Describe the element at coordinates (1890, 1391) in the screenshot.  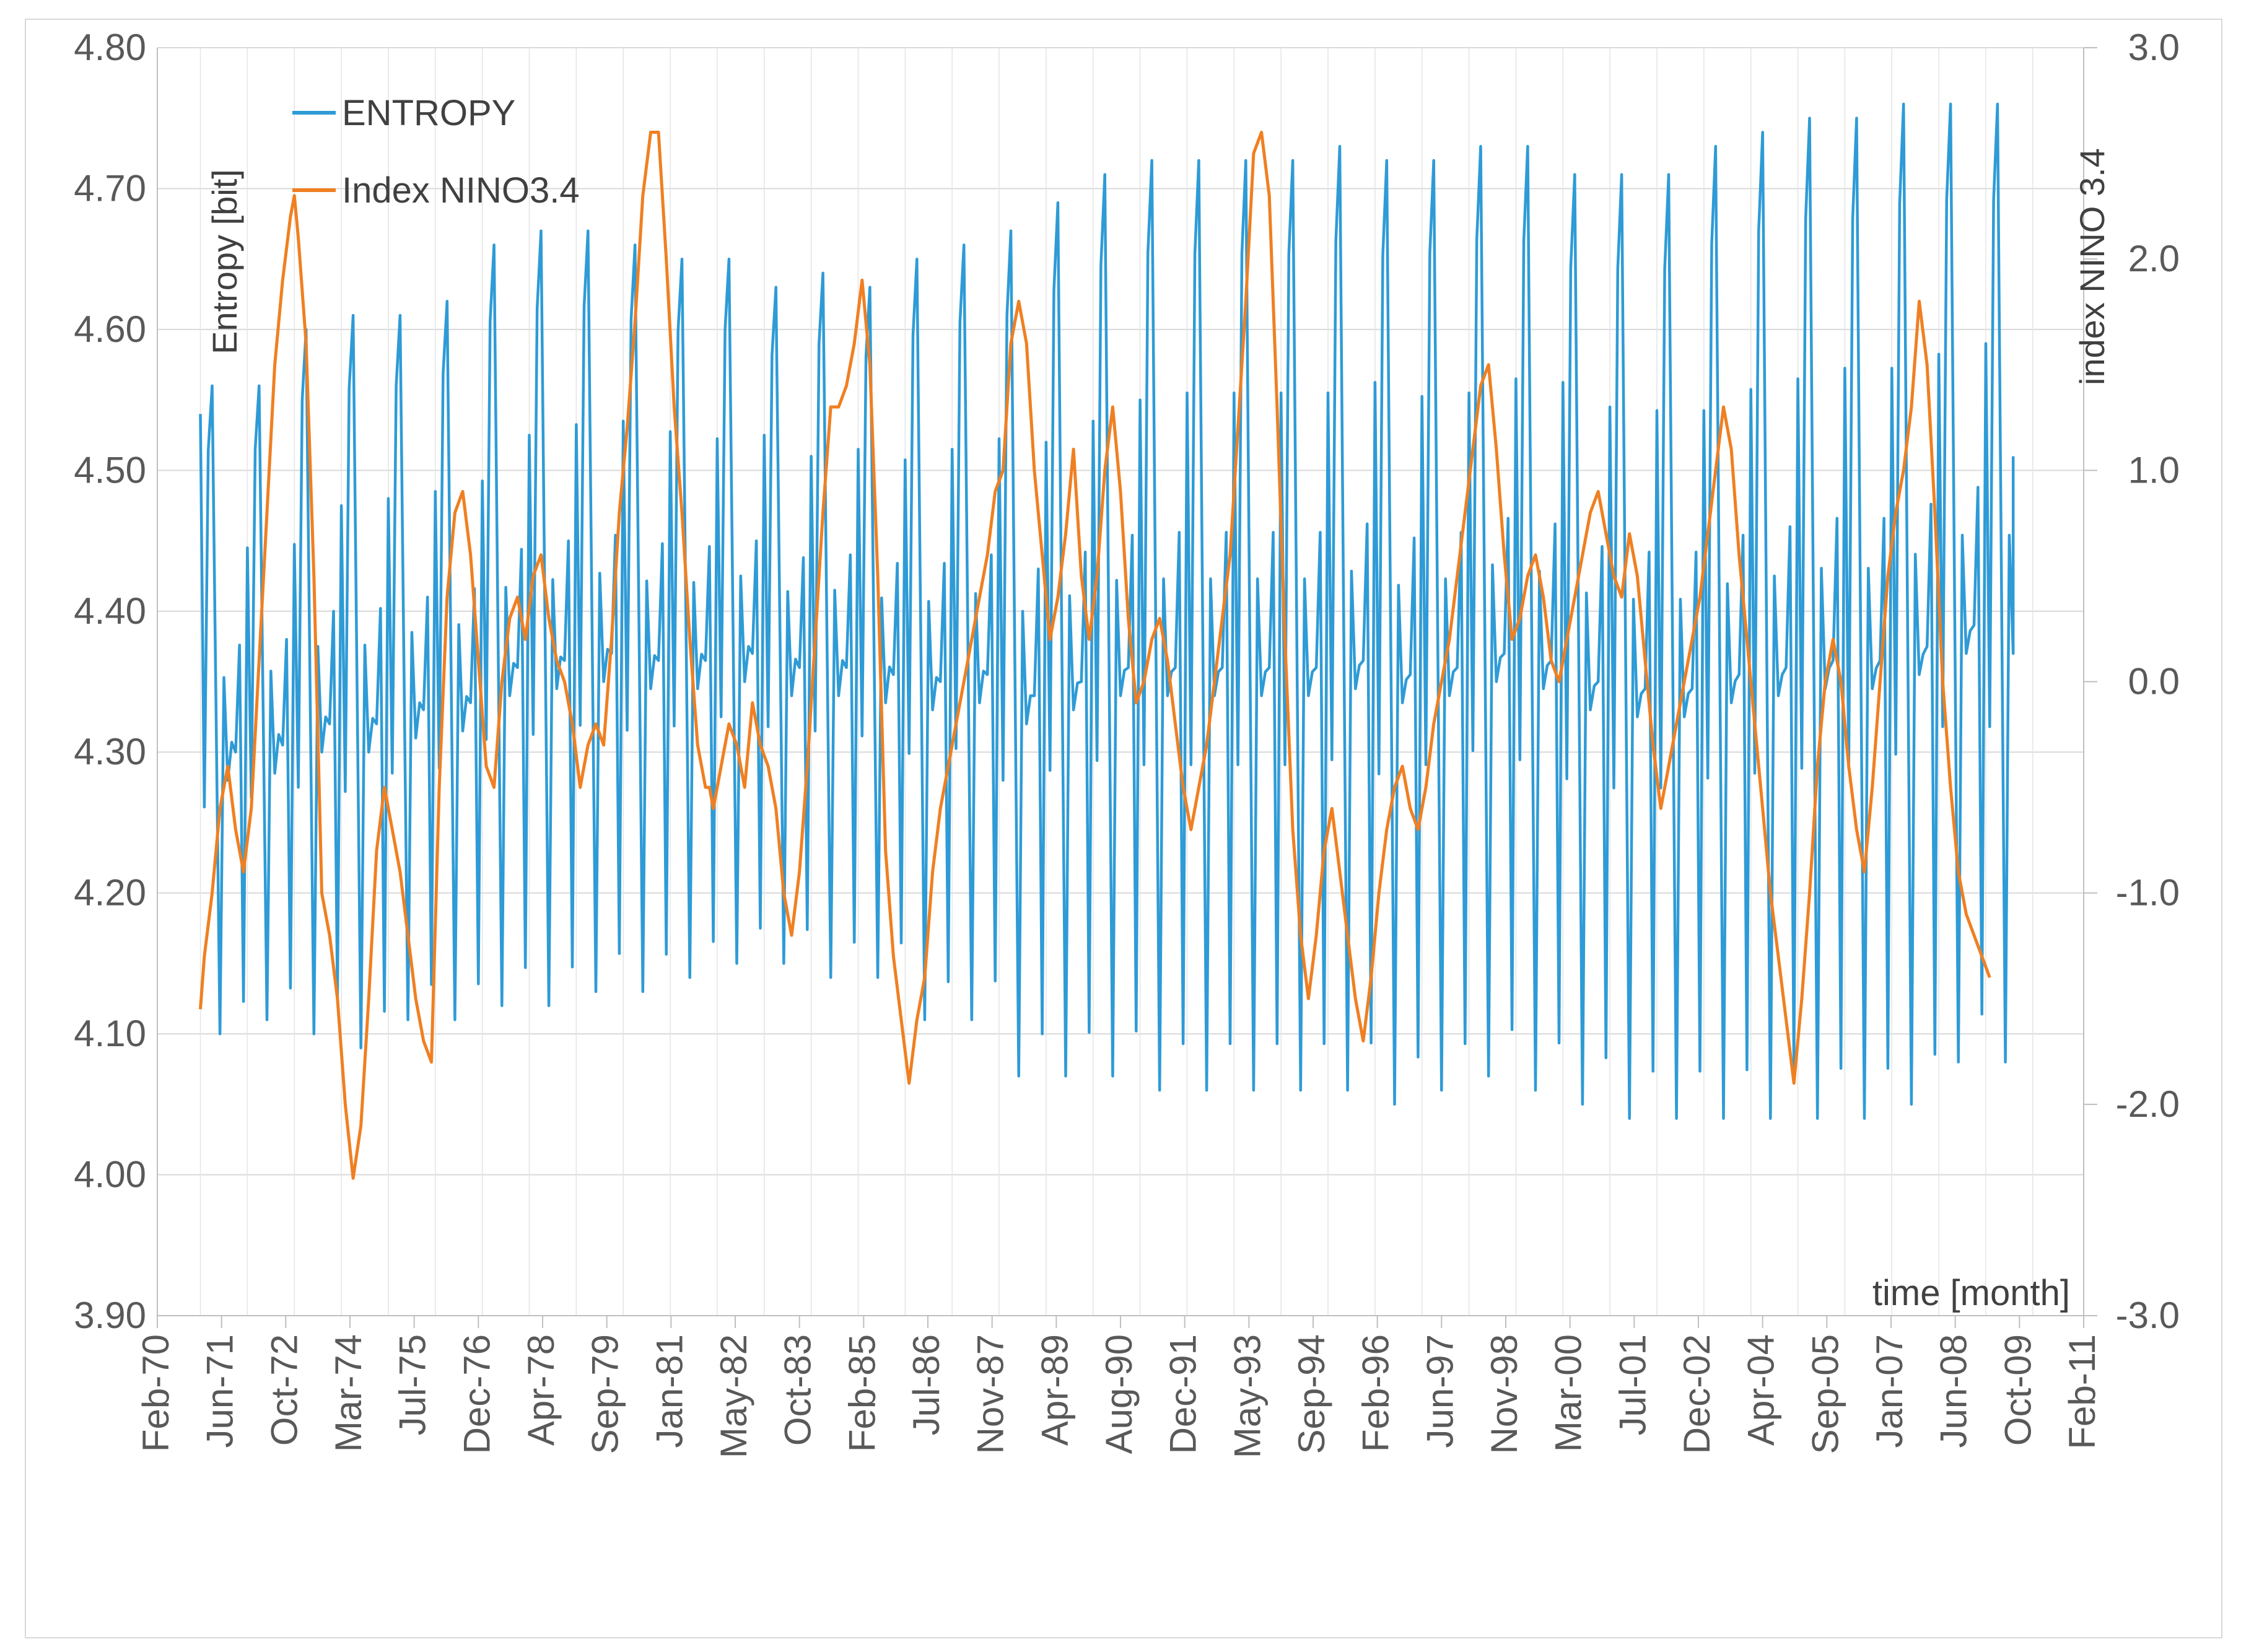
I see `x-tick-label: Jan-07` at that location.